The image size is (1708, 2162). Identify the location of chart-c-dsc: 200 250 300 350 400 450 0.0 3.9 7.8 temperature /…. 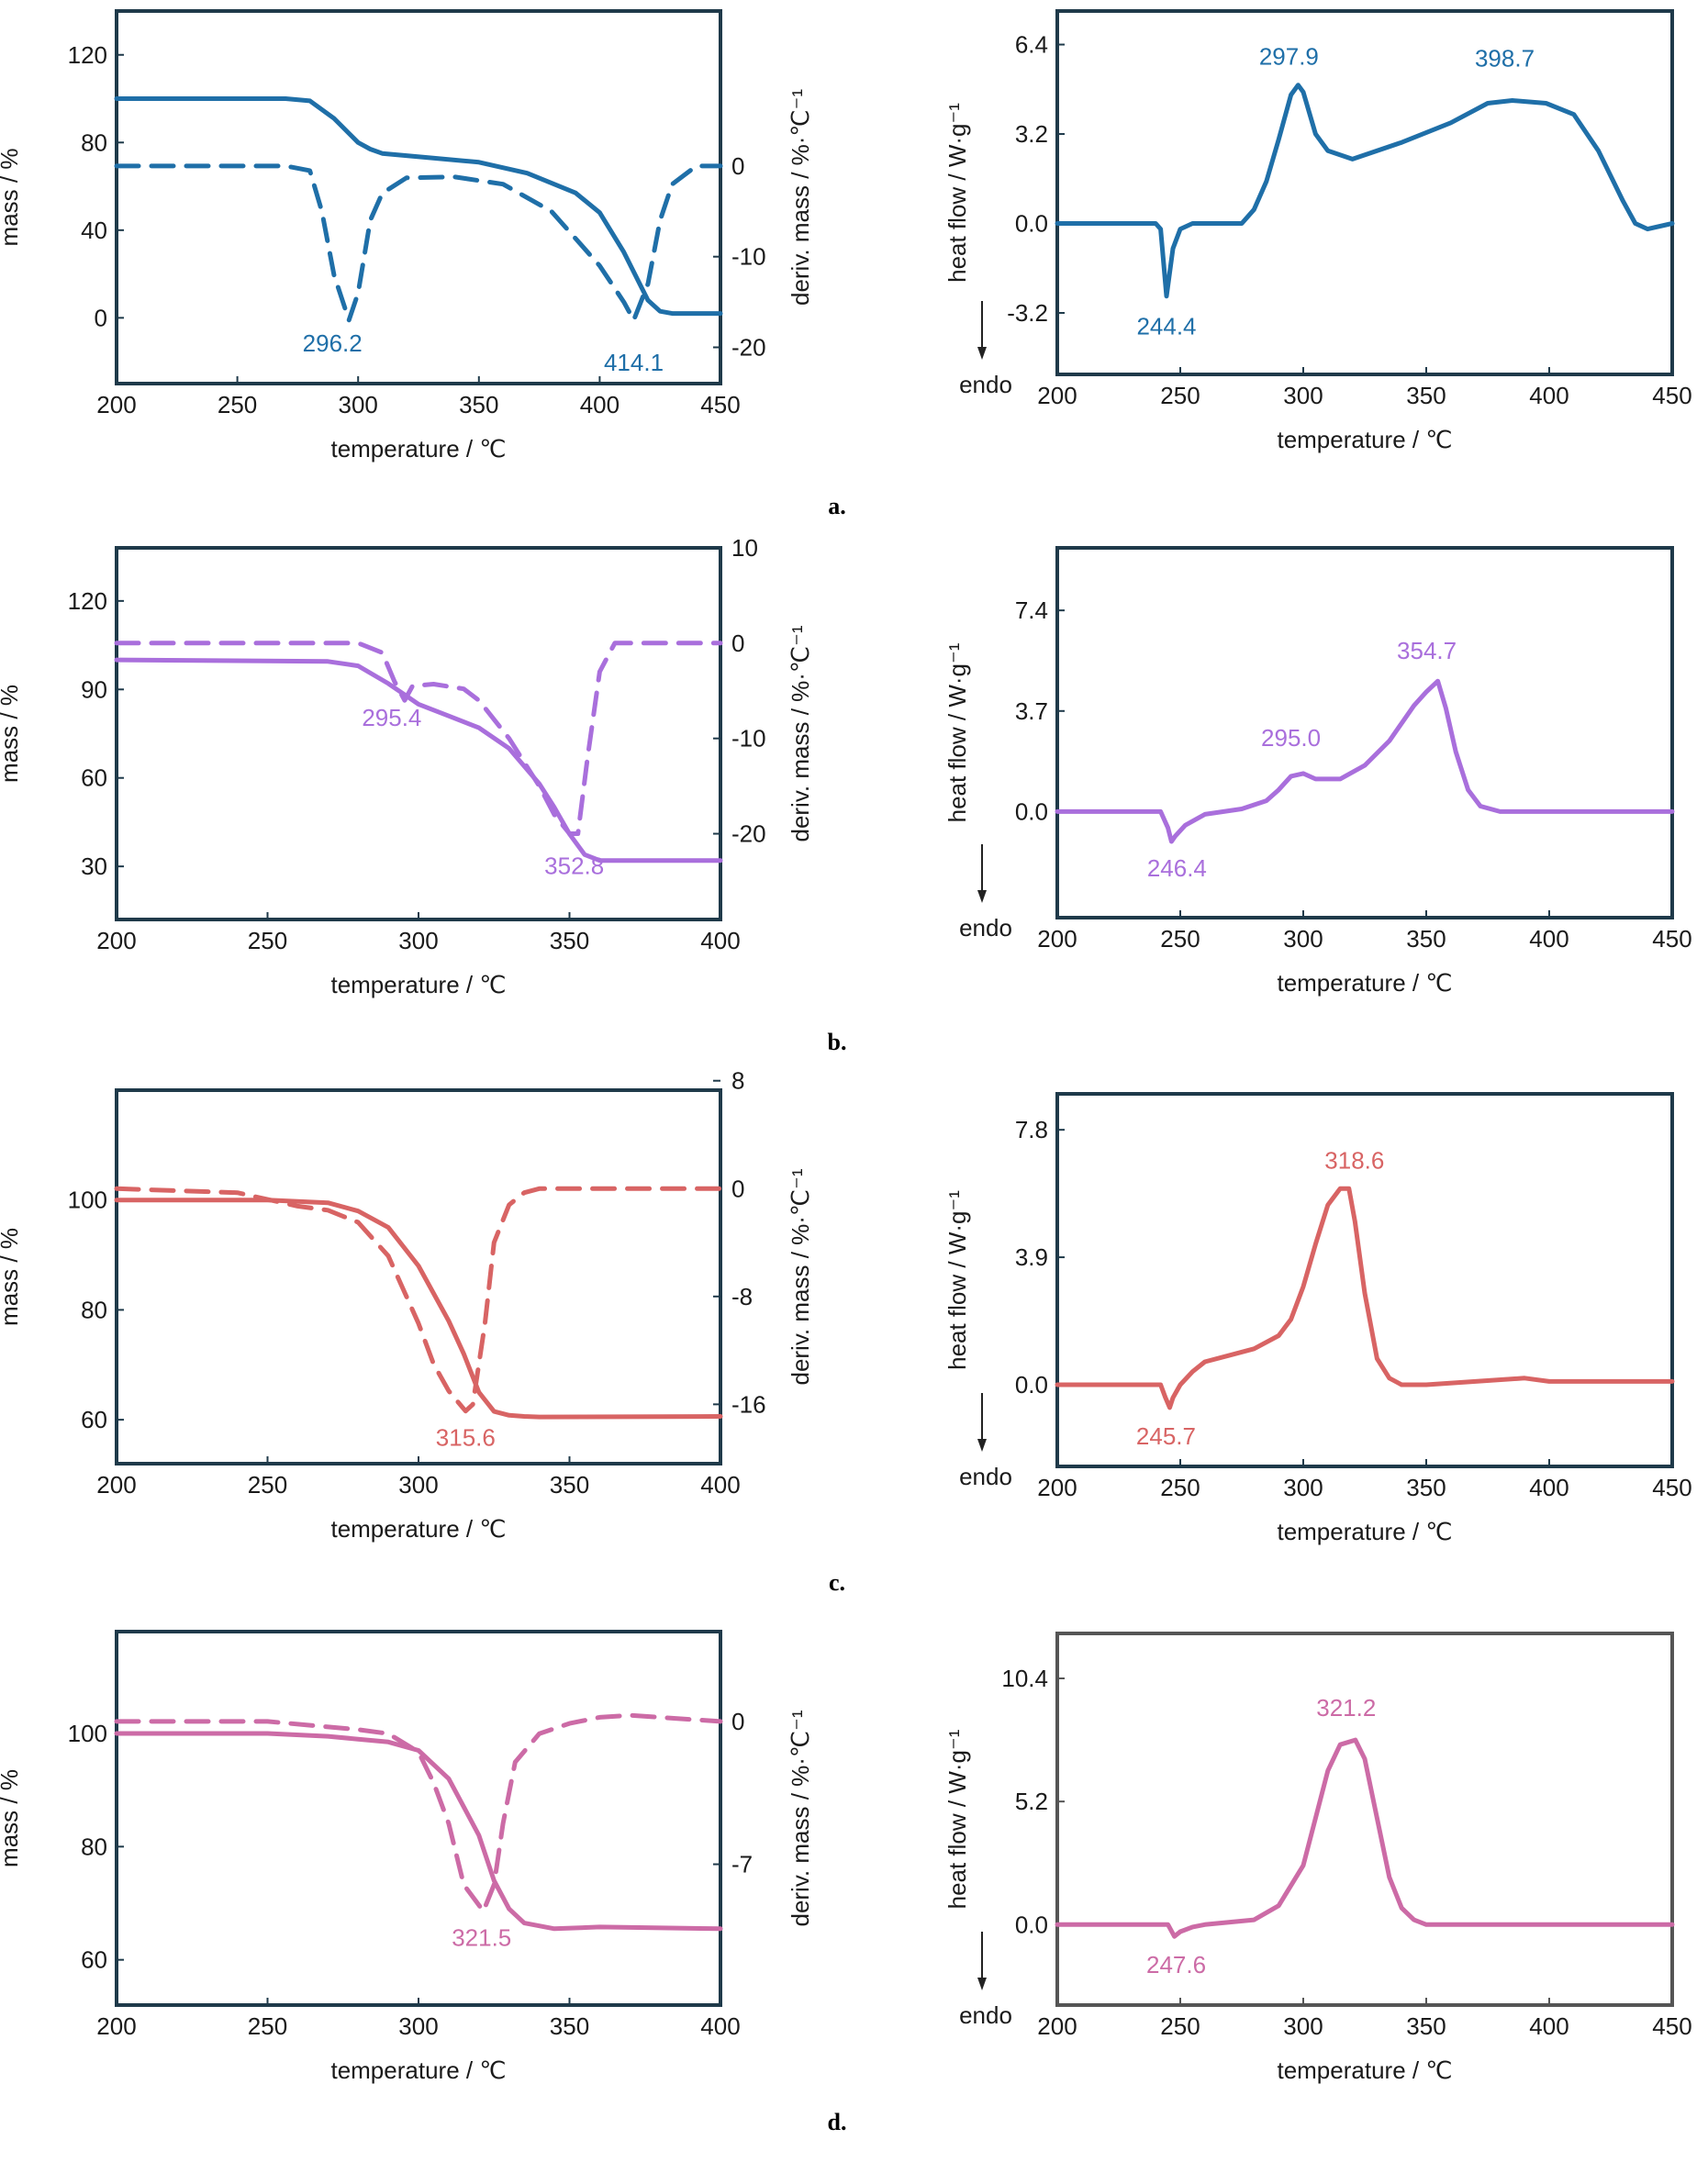
(1317, 1318).